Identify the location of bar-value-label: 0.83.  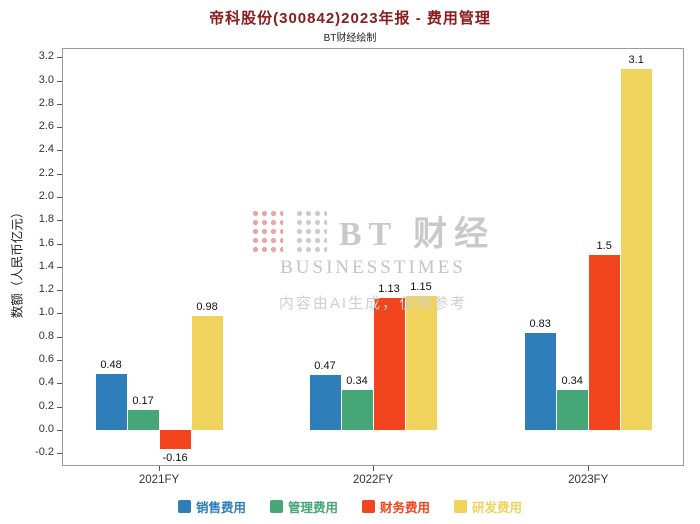
(540, 324).